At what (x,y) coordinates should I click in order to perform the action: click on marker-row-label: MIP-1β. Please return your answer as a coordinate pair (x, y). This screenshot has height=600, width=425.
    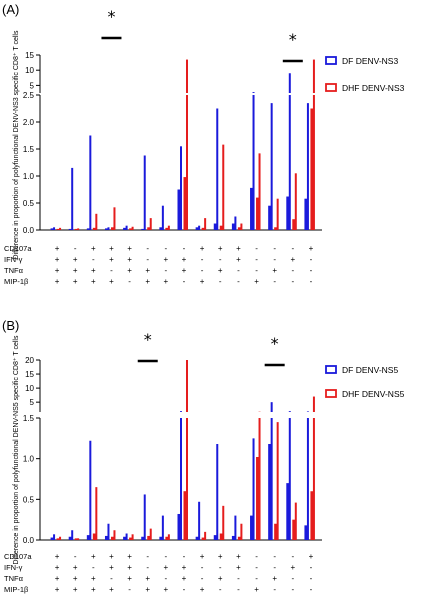
    Looking at the image, I should click on (16, 281).